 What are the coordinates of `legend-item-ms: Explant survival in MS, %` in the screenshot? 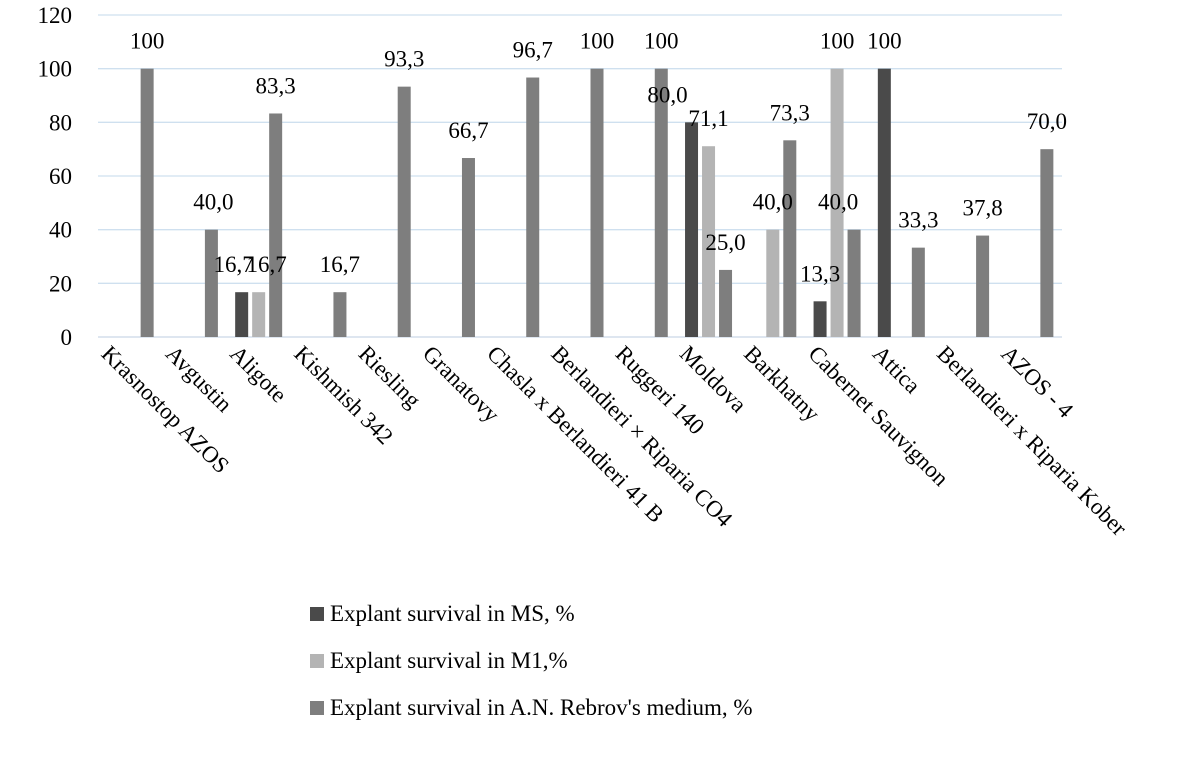 It's located at (531, 613).